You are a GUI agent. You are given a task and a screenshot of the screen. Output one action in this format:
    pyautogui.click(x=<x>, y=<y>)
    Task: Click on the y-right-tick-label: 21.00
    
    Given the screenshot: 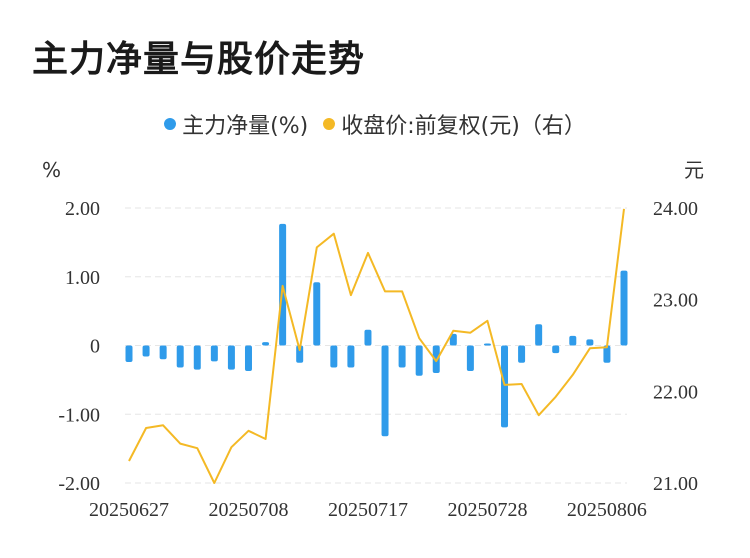 What is the action you would take?
    pyautogui.click(x=675, y=484)
    